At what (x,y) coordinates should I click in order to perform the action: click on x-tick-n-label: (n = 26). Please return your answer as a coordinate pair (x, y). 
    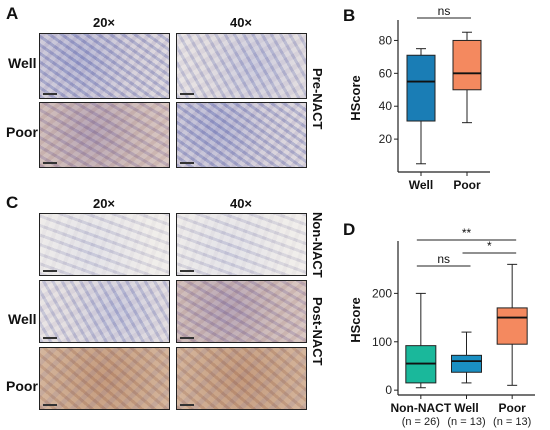
    Looking at the image, I should click on (421, 422).